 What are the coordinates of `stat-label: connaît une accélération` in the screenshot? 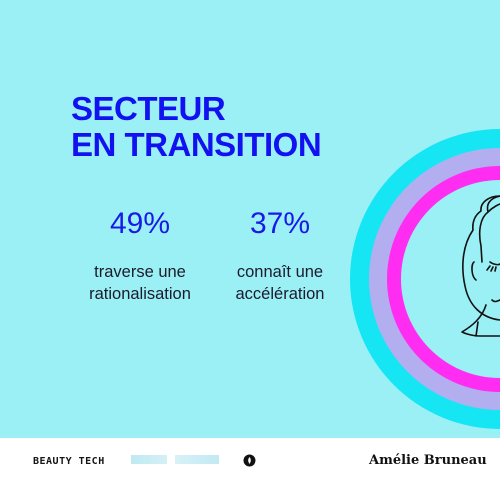 It's located at (280, 283).